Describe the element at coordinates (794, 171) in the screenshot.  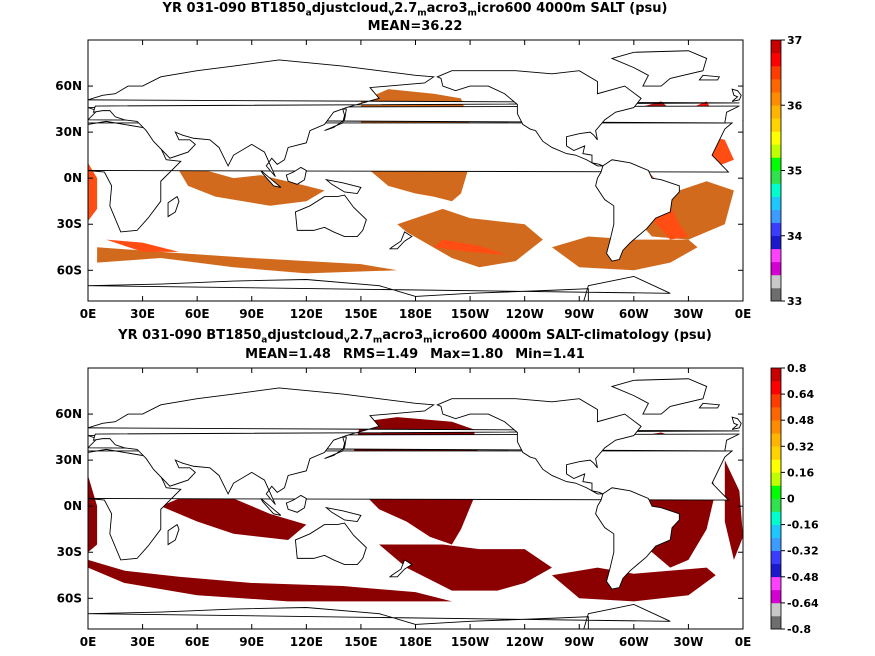
I see `colorbar-label: 35` at that location.